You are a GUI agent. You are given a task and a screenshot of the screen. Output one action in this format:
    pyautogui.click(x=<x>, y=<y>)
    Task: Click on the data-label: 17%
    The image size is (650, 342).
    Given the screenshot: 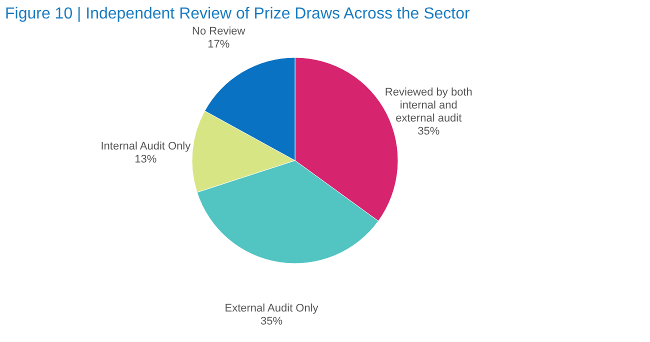 What is the action you would take?
    pyautogui.click(x=219, y=44)
    